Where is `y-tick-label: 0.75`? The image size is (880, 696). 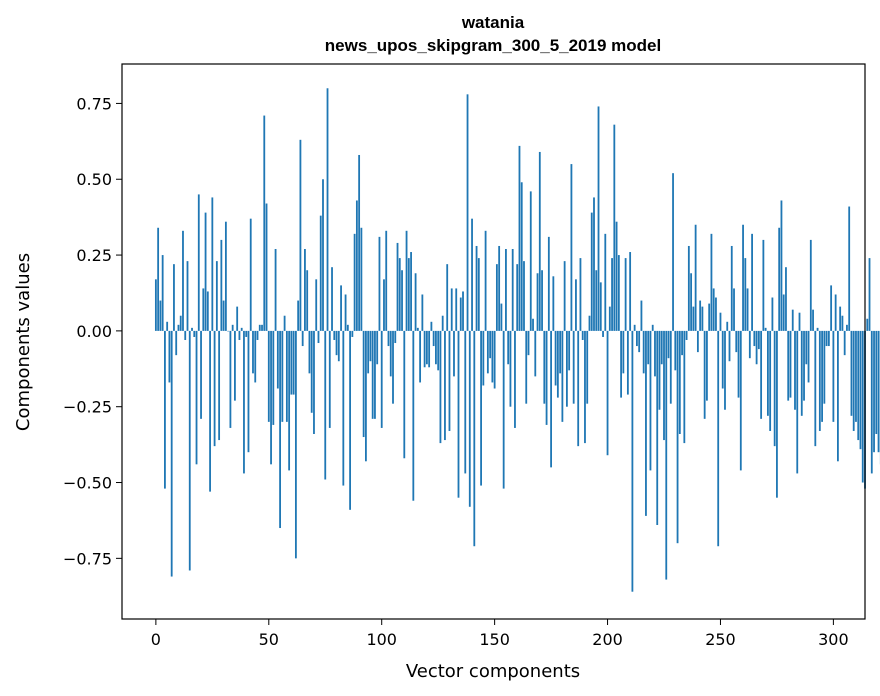 y-tick-label: 0.75 is located at coordinates (94, 103).